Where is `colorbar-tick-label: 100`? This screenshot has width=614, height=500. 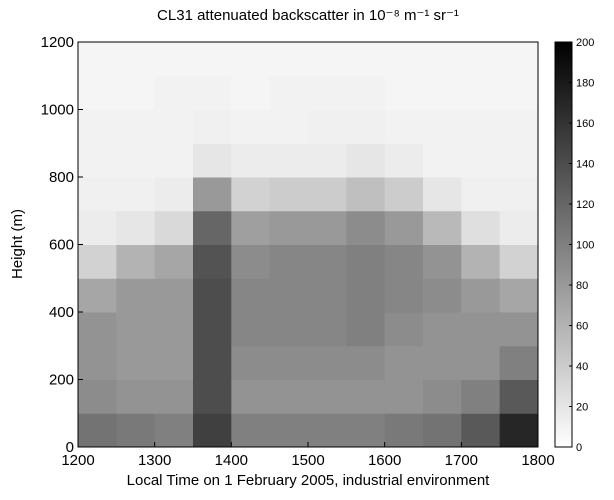
colorbar-tick-label: 100 is located at coordinates (585, 246).